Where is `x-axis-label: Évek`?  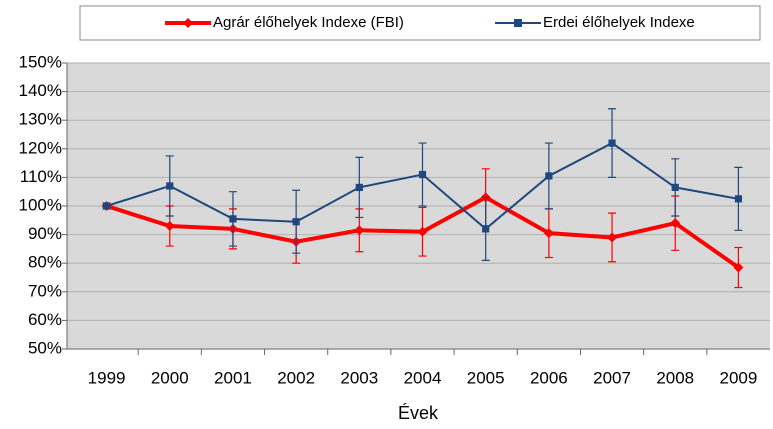 x-axis-label: Évek is located at coordinates (418, 413).